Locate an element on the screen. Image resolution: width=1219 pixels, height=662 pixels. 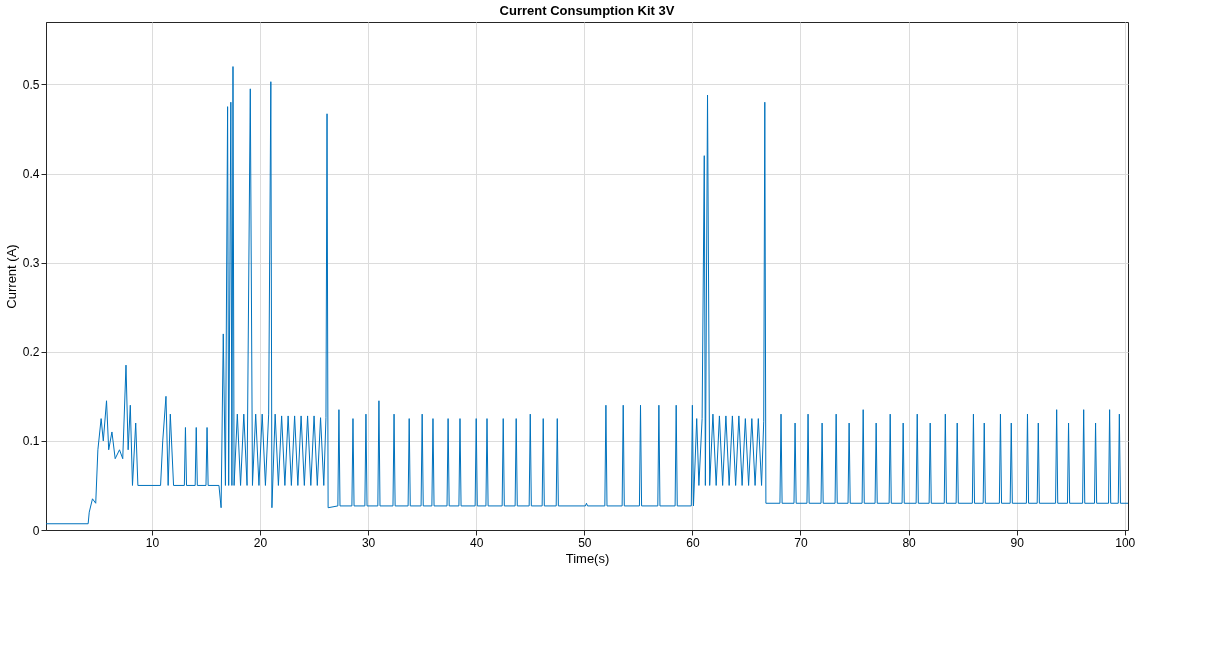
x-tick-label: 70 is located at coordinates (801, 542).